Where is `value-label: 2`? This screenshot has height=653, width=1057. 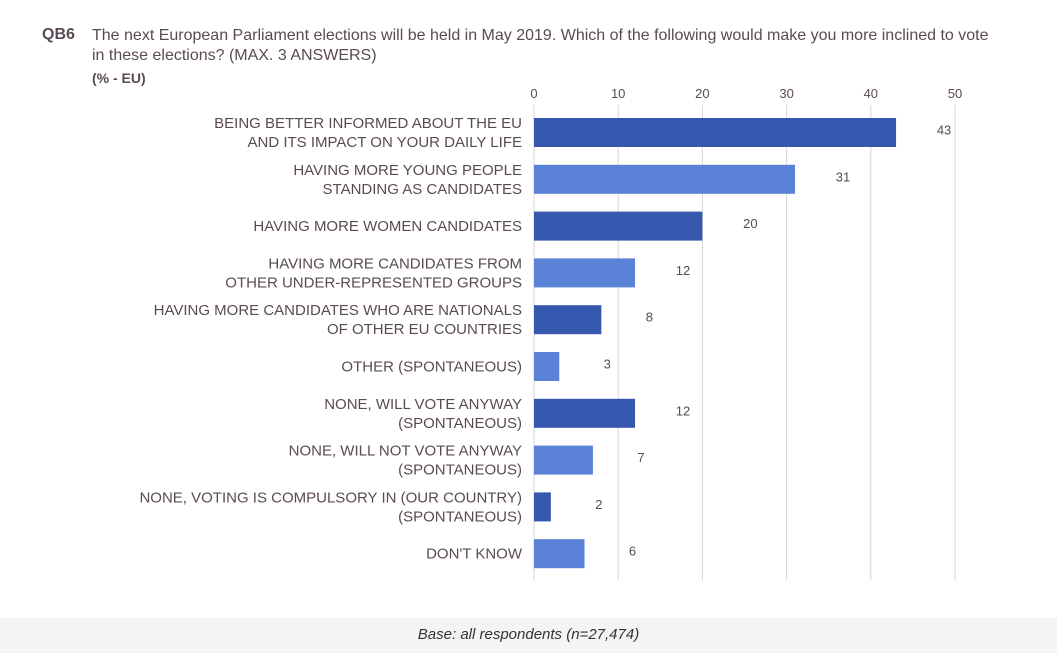 value-label: 2 is located at coordinates (598, 504).